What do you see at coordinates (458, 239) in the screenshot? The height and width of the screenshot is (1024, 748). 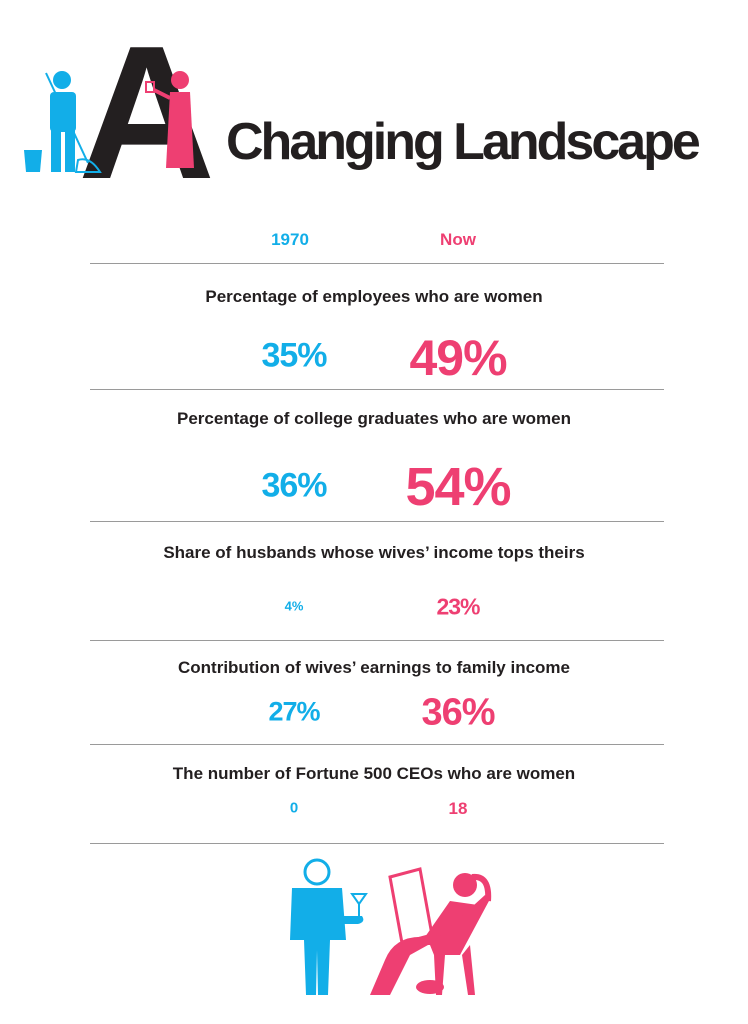 I see `column-header-now: Now` at bounding box center [458, 239].